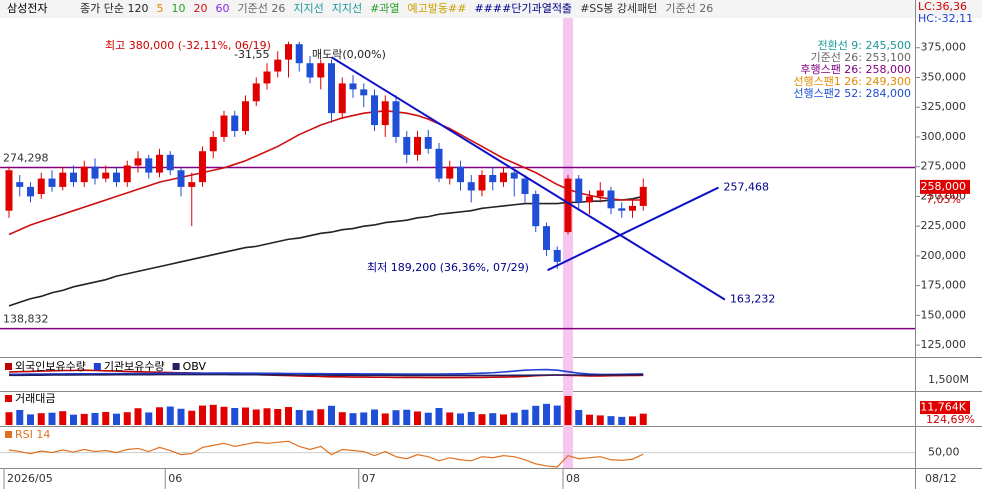 The image size is (982, 489). What do you see at coordinates (523, 8) in the screenshot?
I see `toolbar-item: ####단기과열적출` at bounding box center [523, 8].